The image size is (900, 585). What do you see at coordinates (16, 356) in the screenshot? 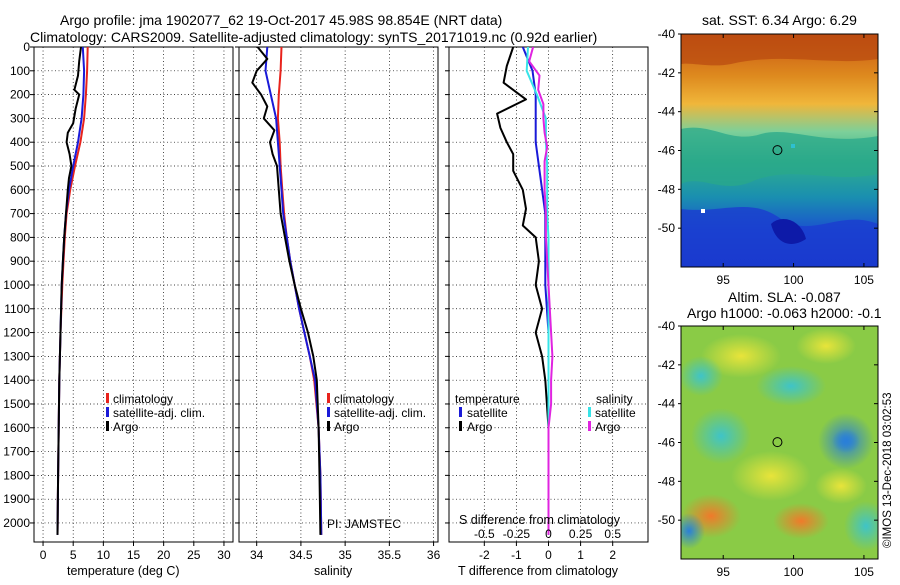
I see `depth-tick-label: 1300` at bounding box center [16, 356].